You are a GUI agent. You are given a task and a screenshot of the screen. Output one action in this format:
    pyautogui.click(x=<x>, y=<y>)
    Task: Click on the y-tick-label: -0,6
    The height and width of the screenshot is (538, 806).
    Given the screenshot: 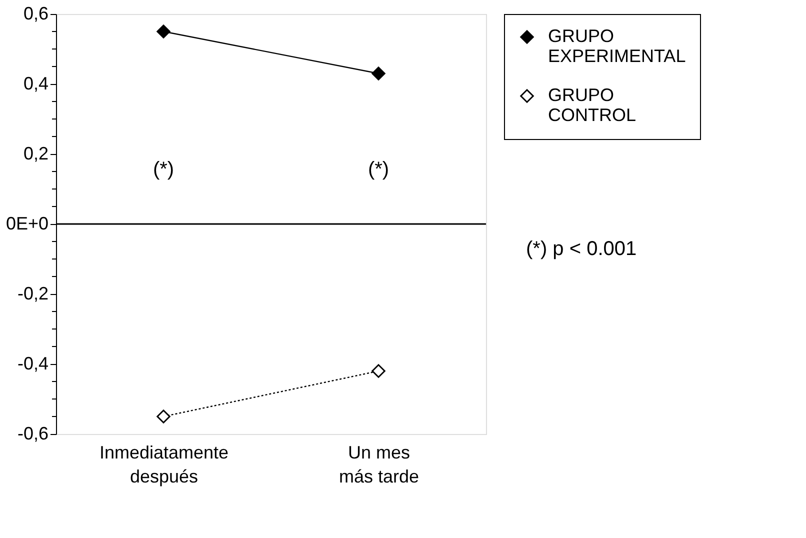 What is the action you would take?
    pyautogui.click(x=32, y=434)
    